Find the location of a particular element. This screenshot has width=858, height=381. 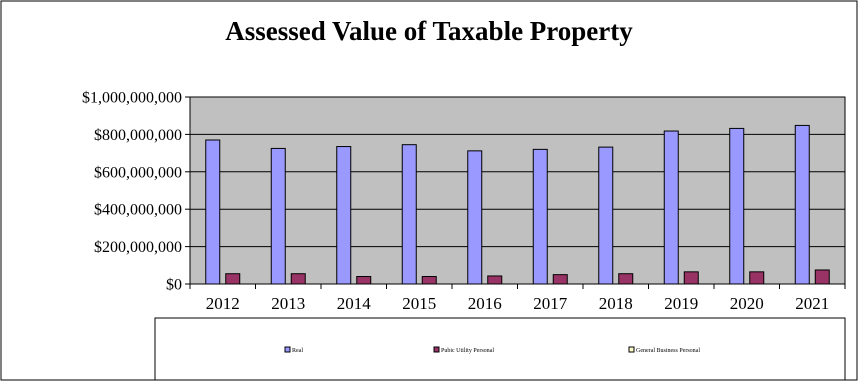

x-tick-label: 2021 is located at coordinates (812, 303).